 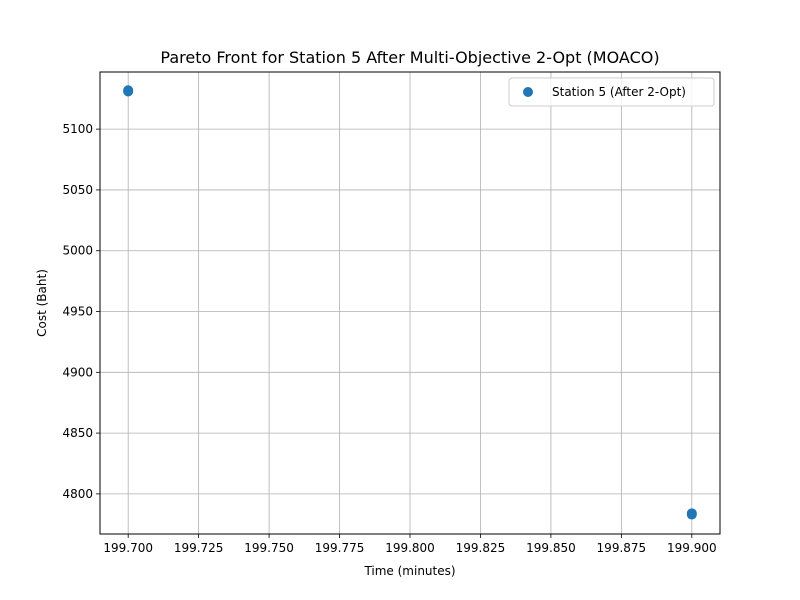 What do you see at coordinates (528, 92) in the screenshot?
I see `legend-marker` at bounding box center [528, 92].